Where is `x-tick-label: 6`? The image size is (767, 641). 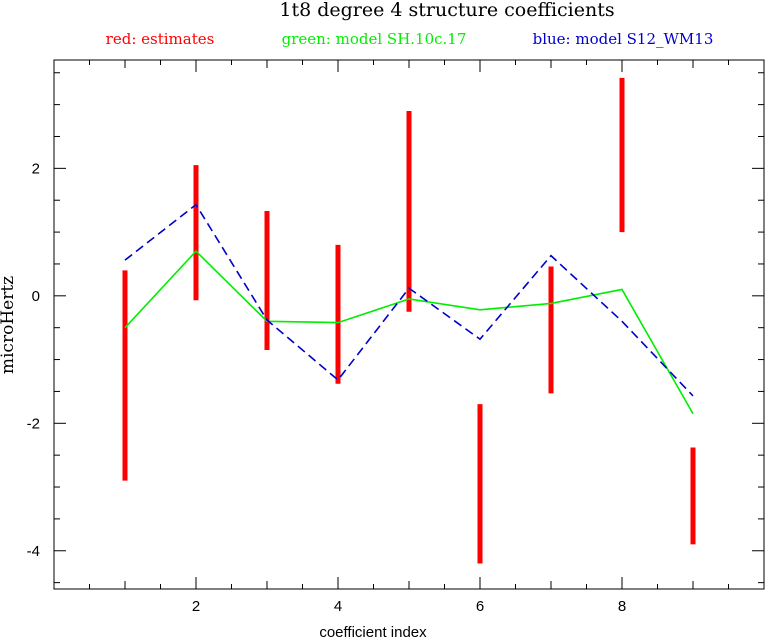
x-tick-label: 6 is located at coordinates (480, 606).